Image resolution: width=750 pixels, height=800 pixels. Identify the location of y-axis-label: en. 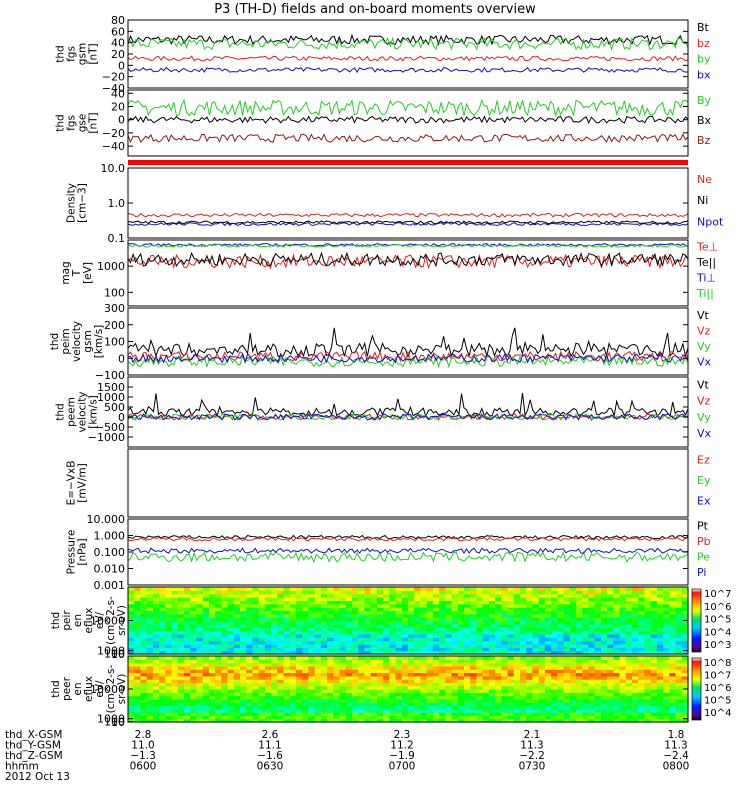
(78, 688).